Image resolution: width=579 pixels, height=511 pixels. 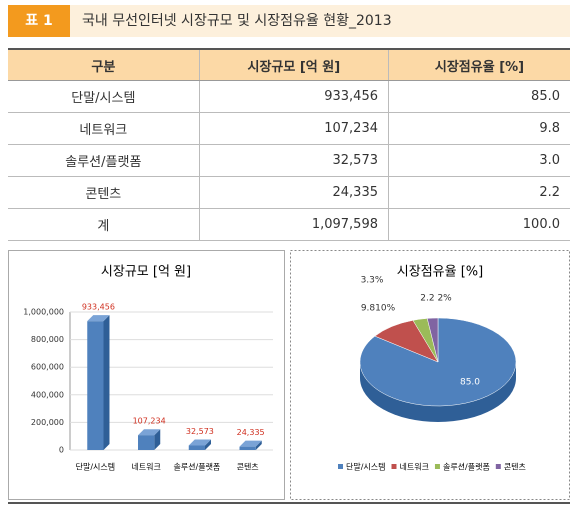 I want to click on row: 솔루션/플랫폼 32,573 3.0, so click(x=289, y=160).